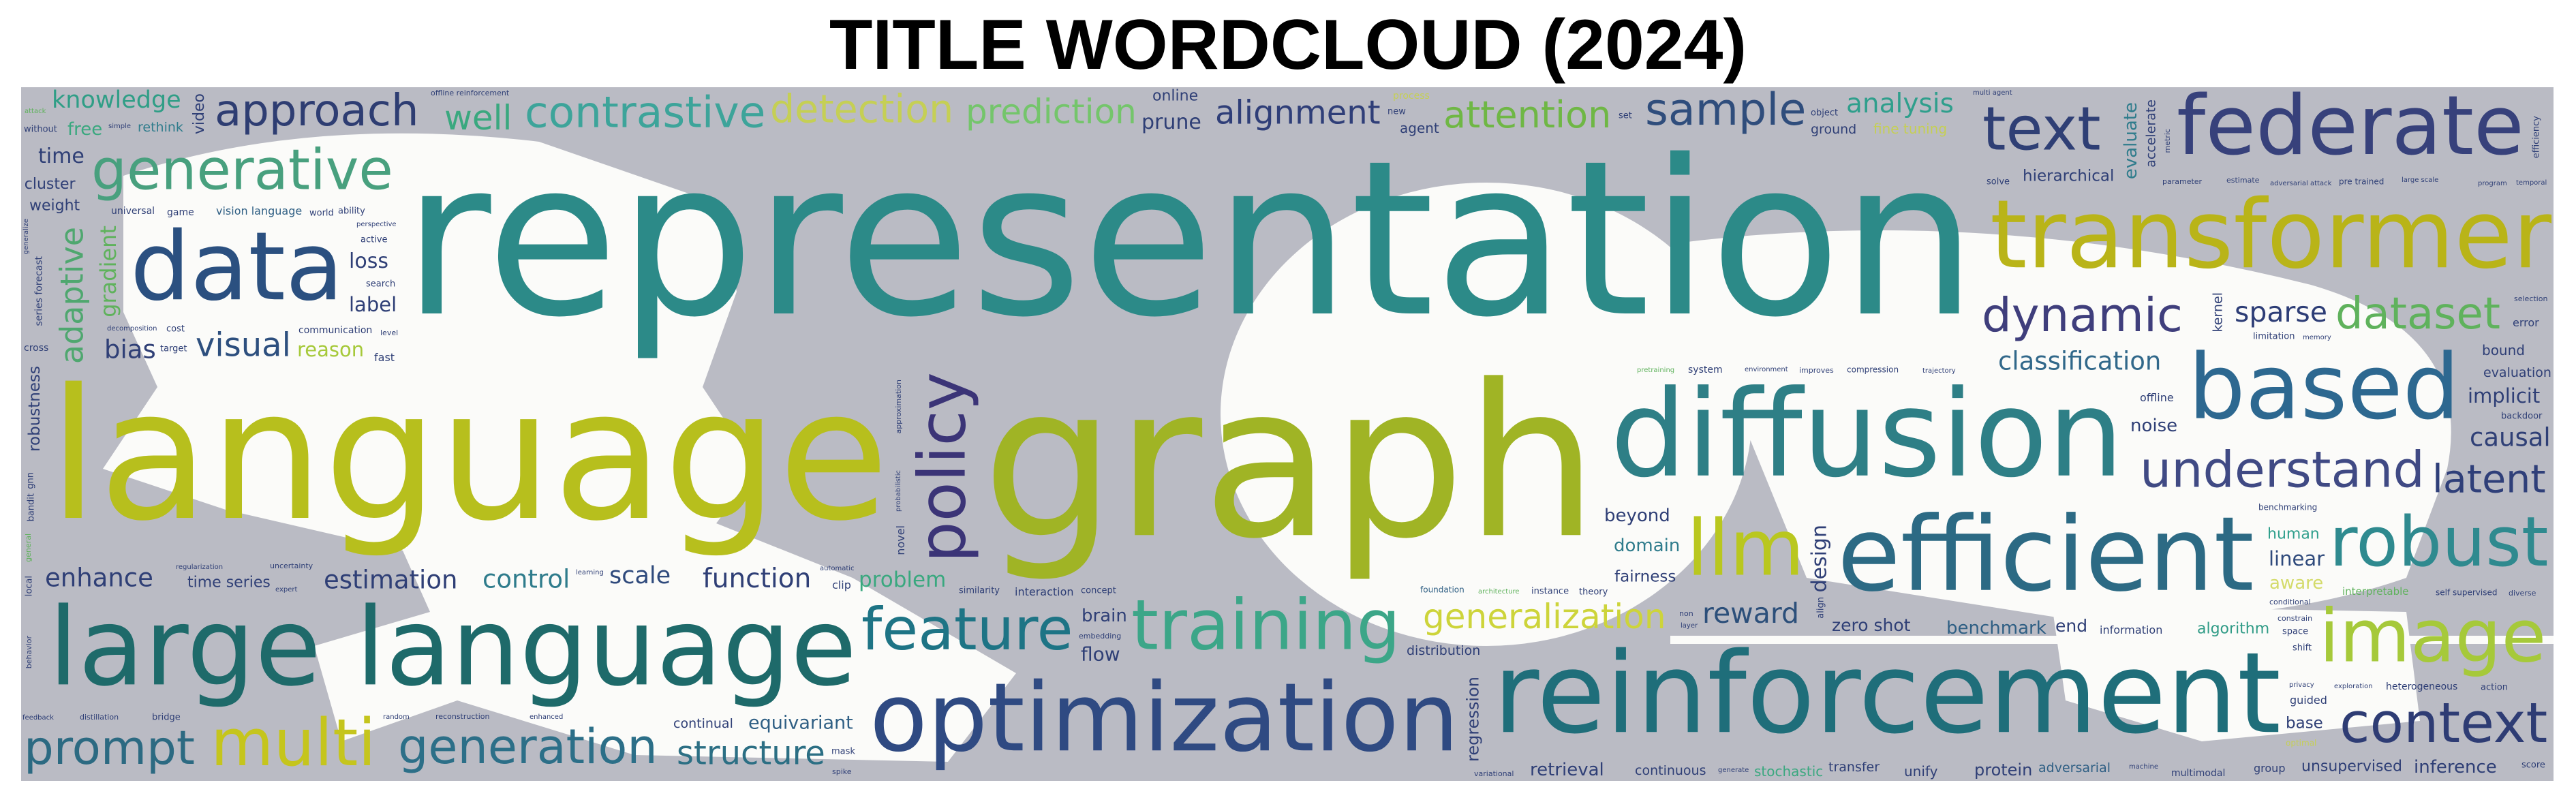 The height and width of the screenshot is (802, 2576). What do you see at coordinates (1887, 693) in the screenshot?
I see `word-reinforcement: reinforcement` at bounding box center [1887, 693].